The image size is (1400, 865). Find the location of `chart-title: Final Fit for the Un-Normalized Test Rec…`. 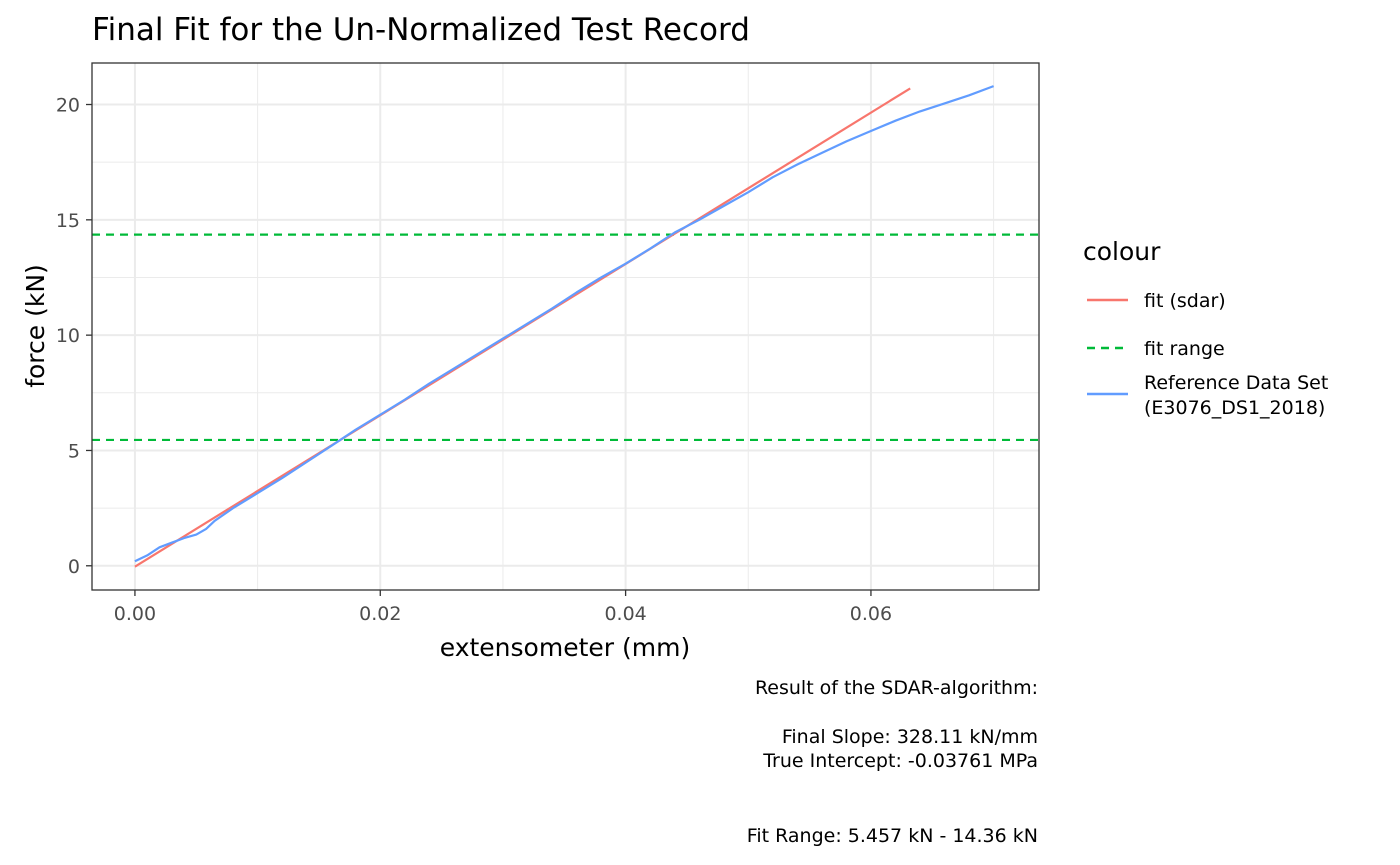

chart-title: Final Fit for the Un-Normalized Test Rec… is located at coordinates (421, 30).